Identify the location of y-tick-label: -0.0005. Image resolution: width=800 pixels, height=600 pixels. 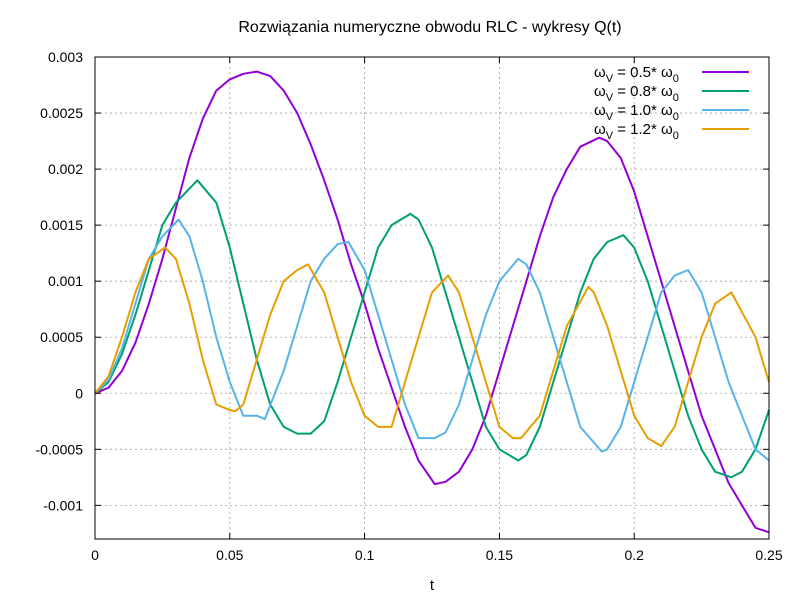
(60, 449).